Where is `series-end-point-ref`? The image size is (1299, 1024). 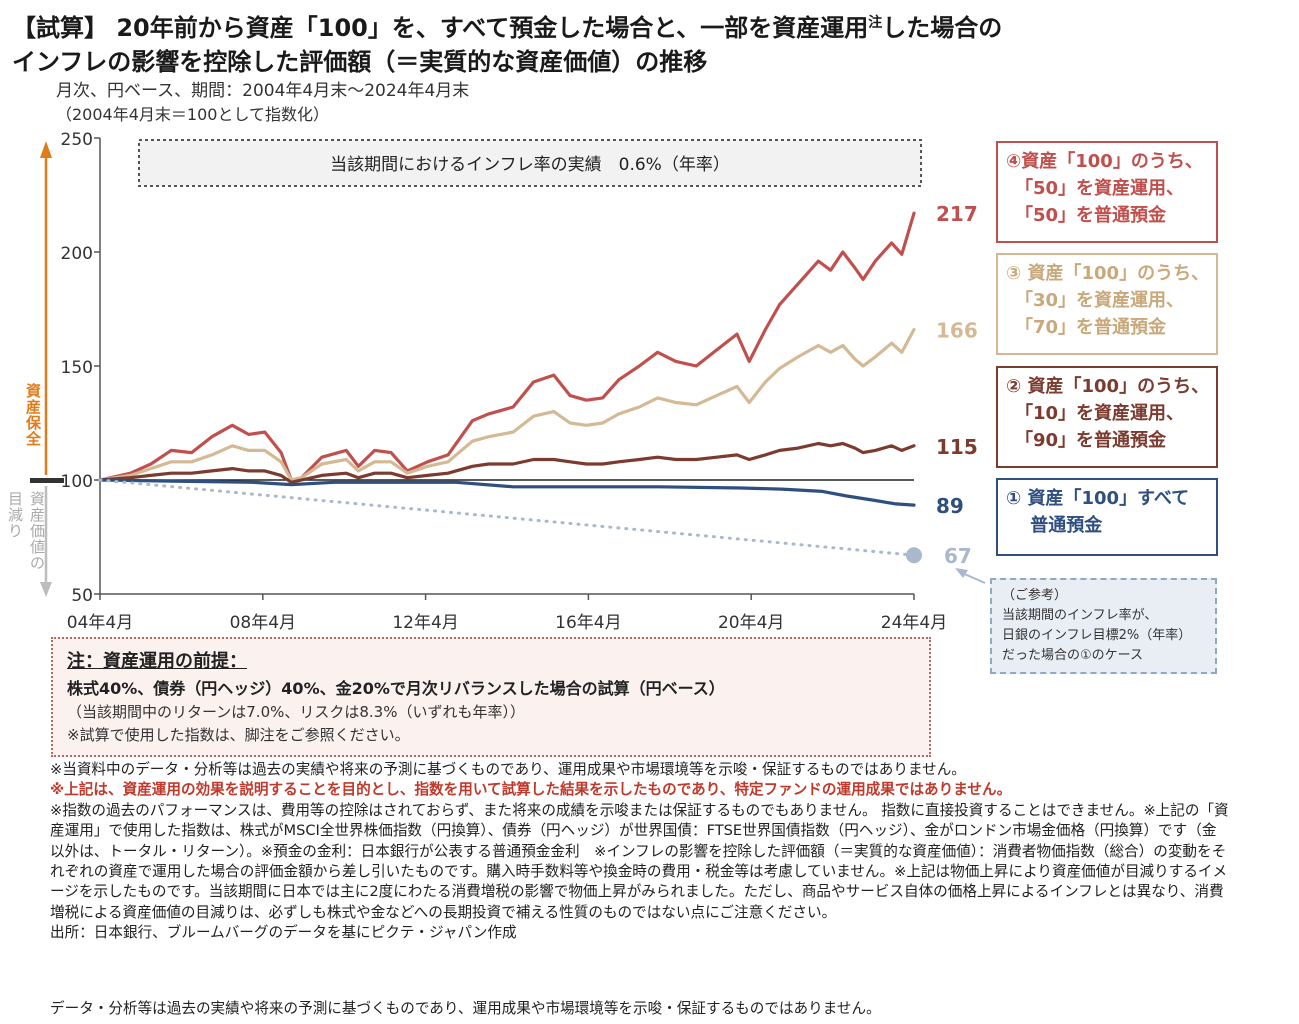 series-end-point-ref is located at coordinates (914, 555).